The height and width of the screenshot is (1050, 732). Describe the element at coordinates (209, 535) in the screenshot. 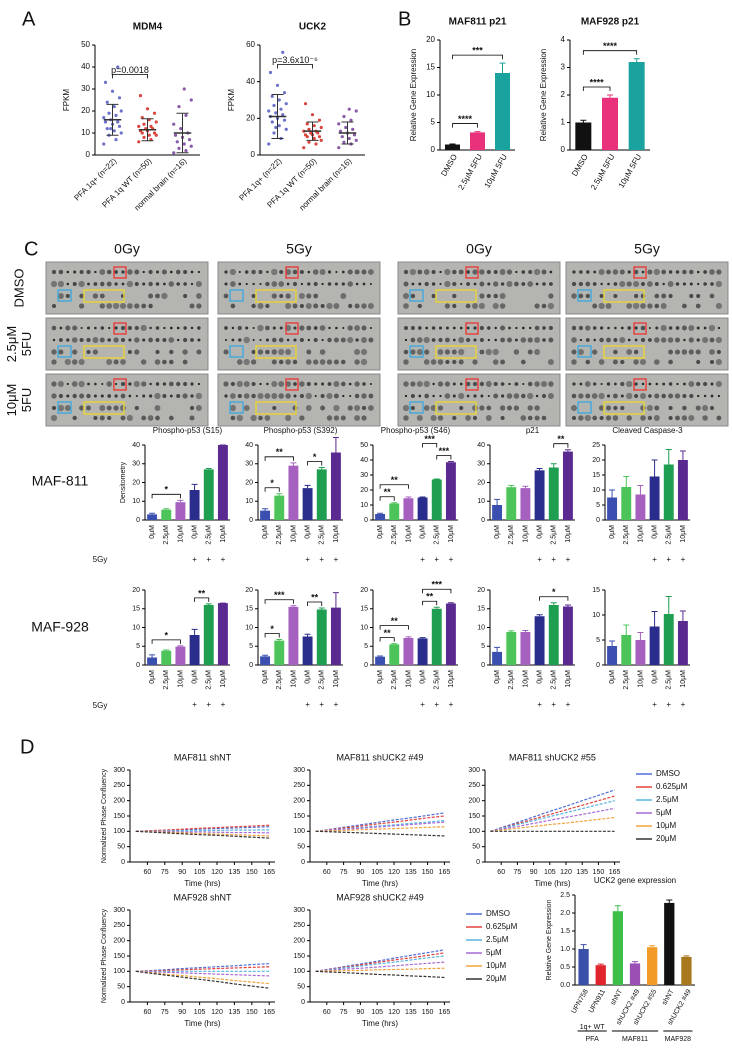

I see `x-tick-label: 2.5μM` at that location.